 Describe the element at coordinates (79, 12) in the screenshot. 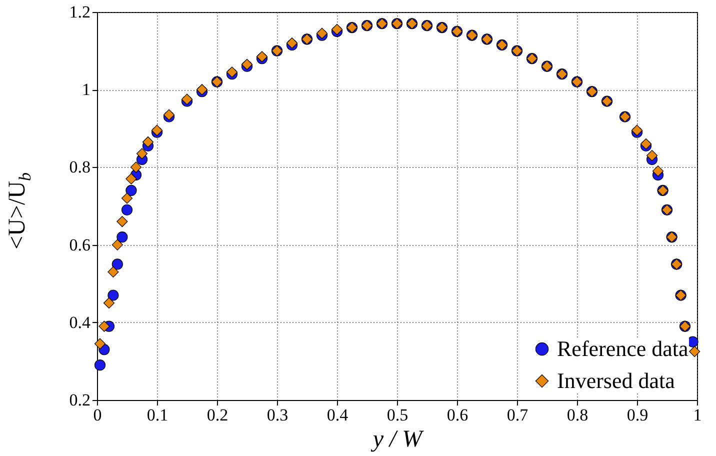

I see `y-tick-label: 1.2` at that location.